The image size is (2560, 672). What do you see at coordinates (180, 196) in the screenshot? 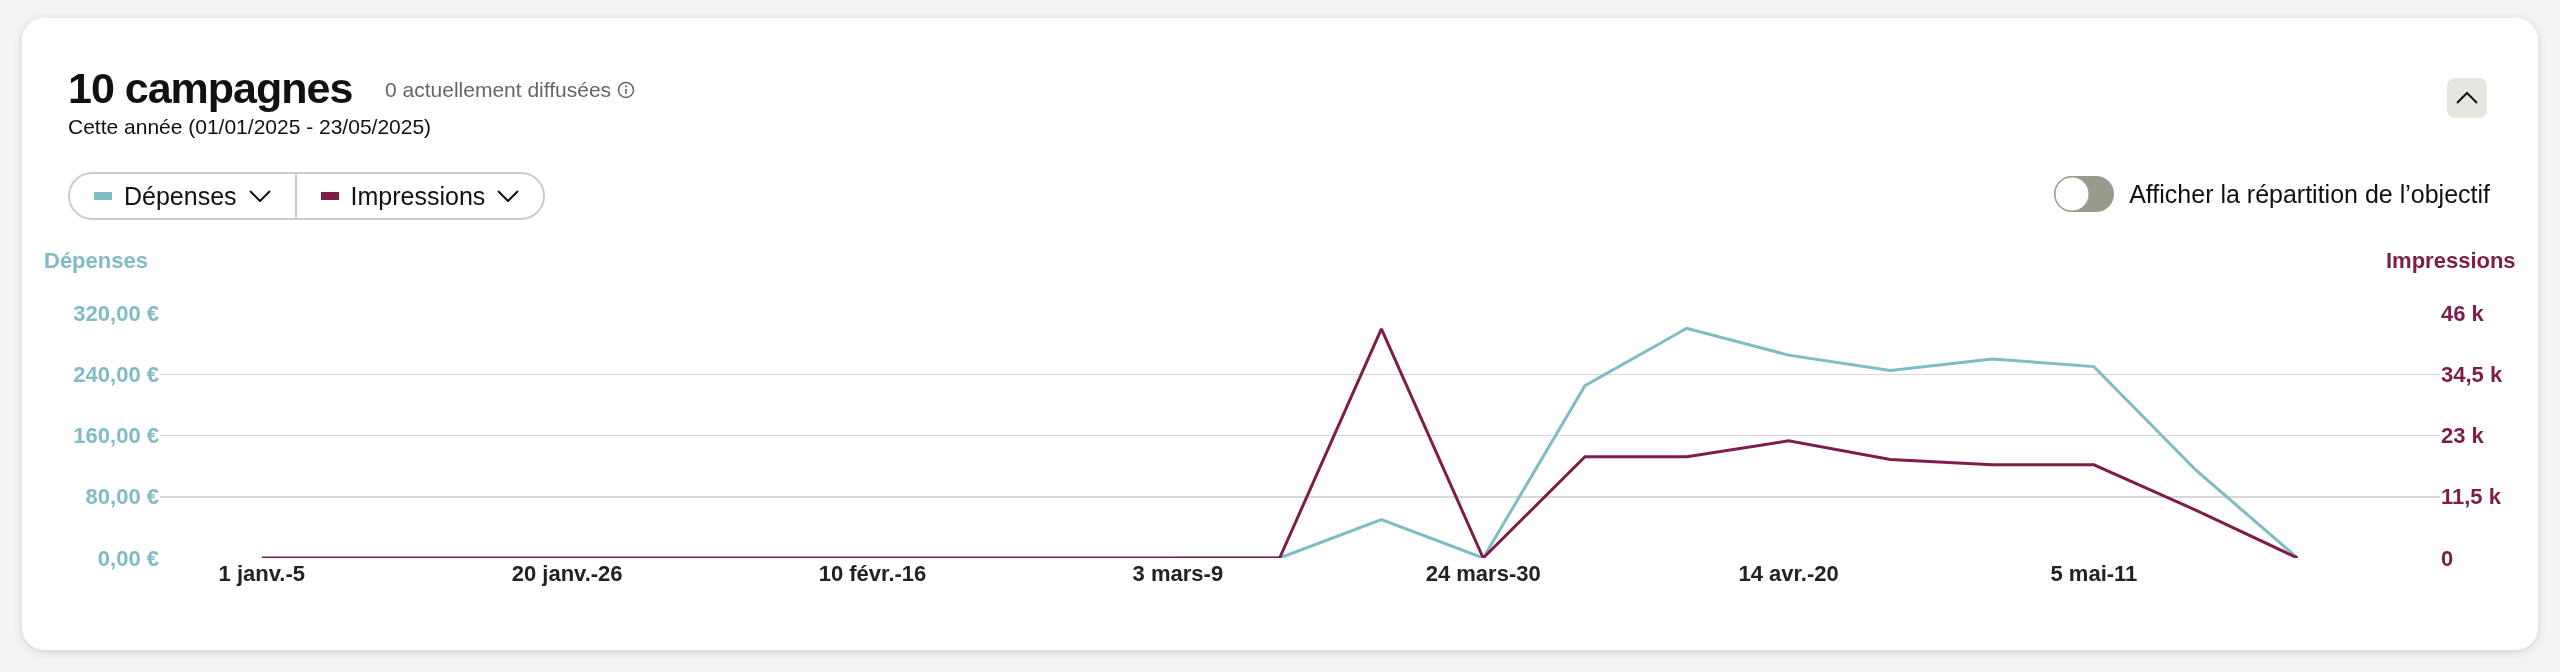
I see `legend-label: Dépenses` at bounding box center [180, 196].